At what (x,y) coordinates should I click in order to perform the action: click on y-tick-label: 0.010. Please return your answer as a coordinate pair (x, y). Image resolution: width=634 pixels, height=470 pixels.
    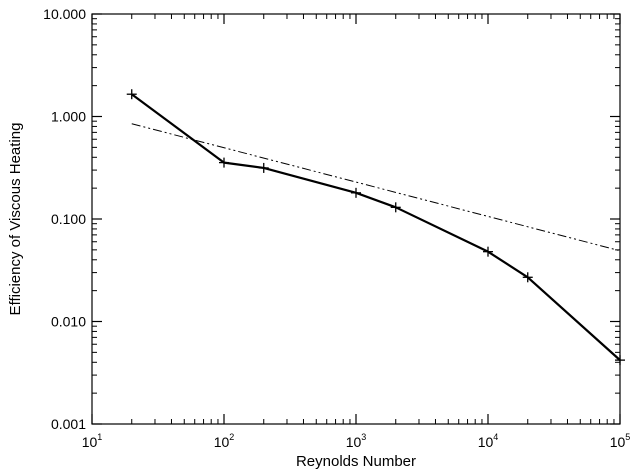
    Looking at the image, I should click on (68, 322).